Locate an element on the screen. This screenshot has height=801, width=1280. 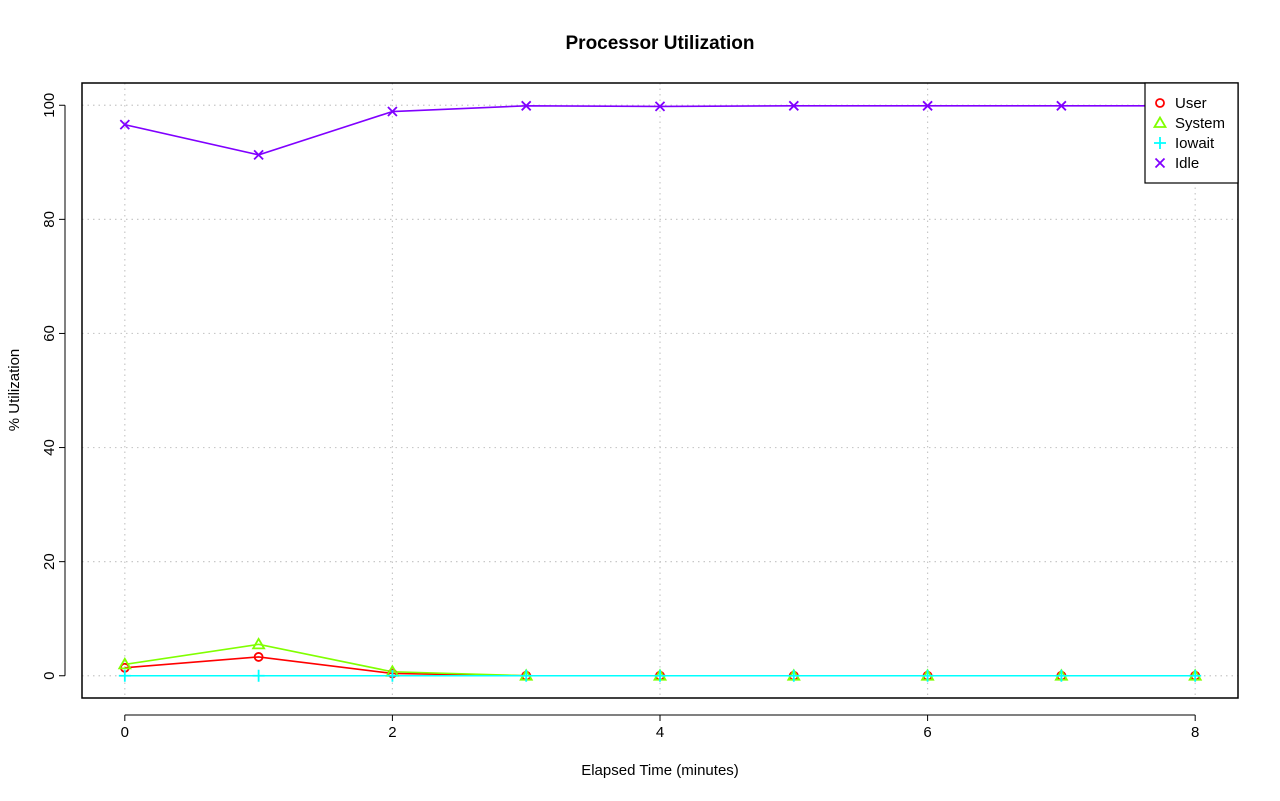
legend-marker-iowait is located at coordinates (1160, 143).